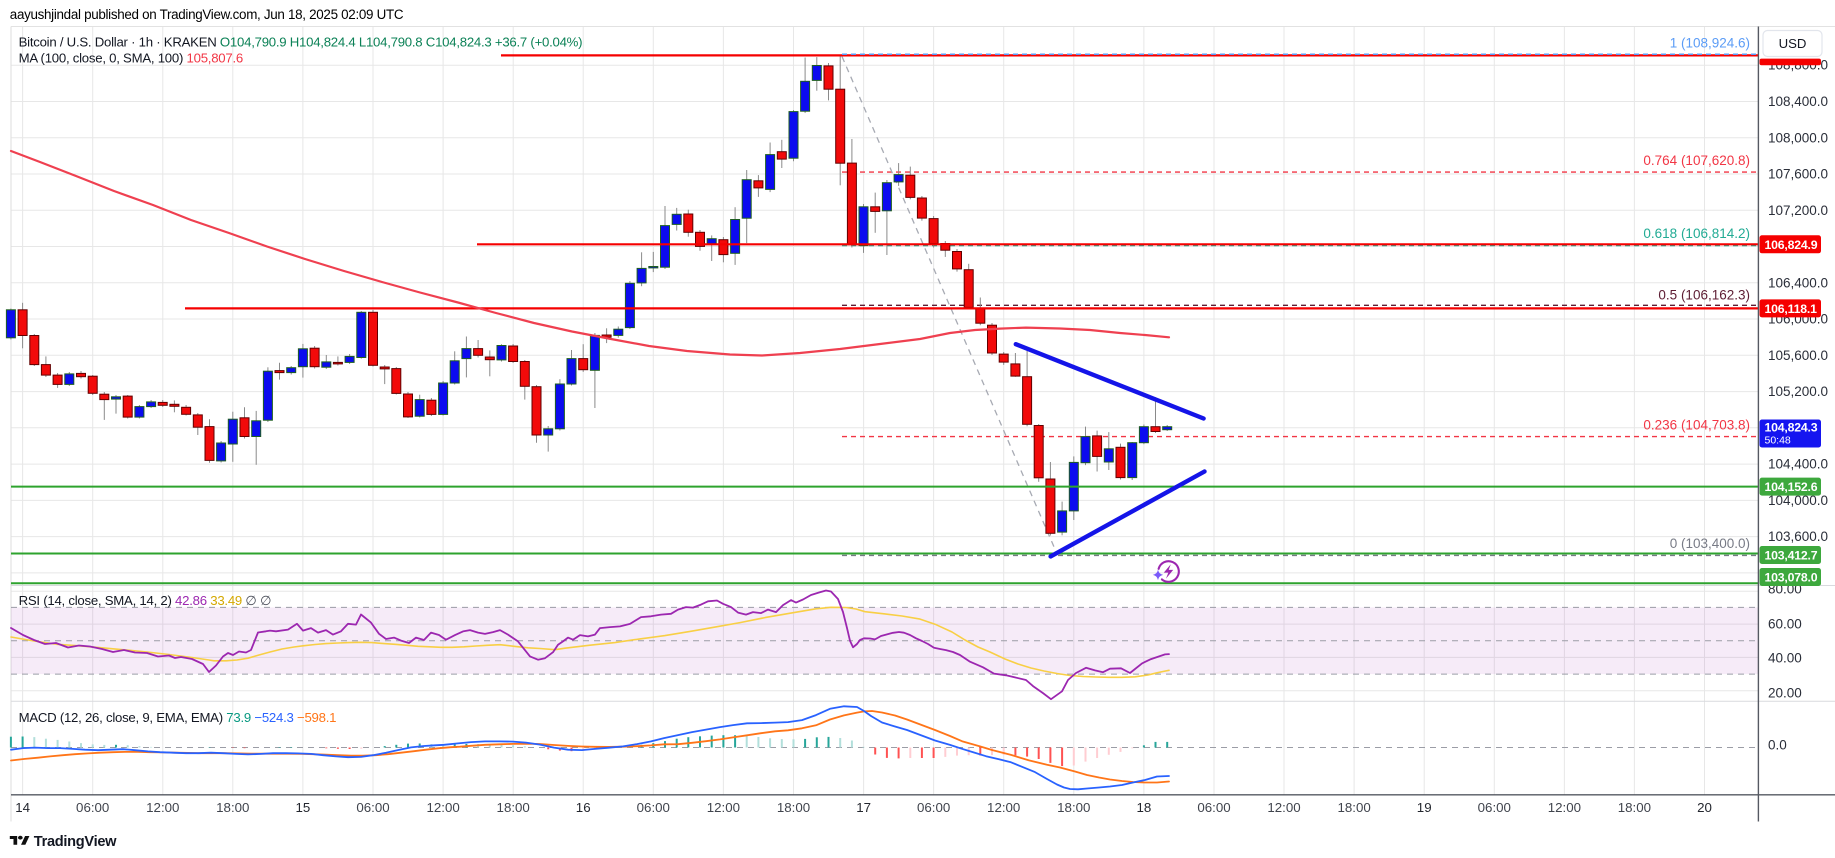 Image resolution: width=1835 pixels, height=858 pixels. I want to click on svg-text: 106,824.9, so click(1791, 245).